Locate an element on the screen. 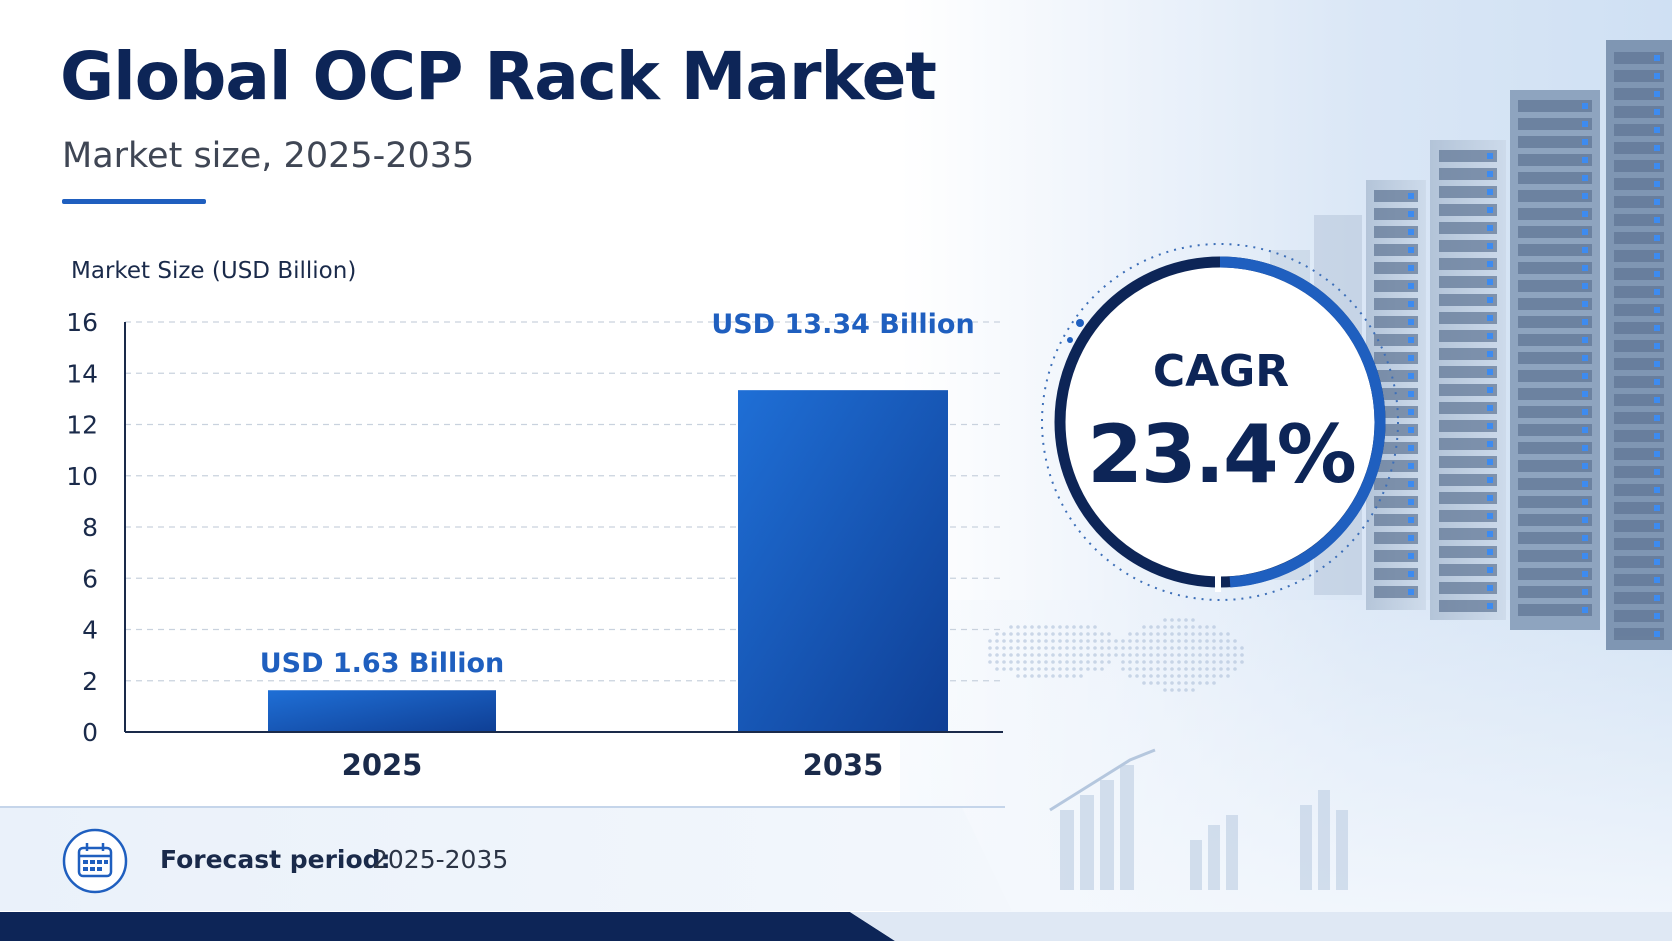  page-title: Global OCP Rack Market is located at coordinates (498, 76).